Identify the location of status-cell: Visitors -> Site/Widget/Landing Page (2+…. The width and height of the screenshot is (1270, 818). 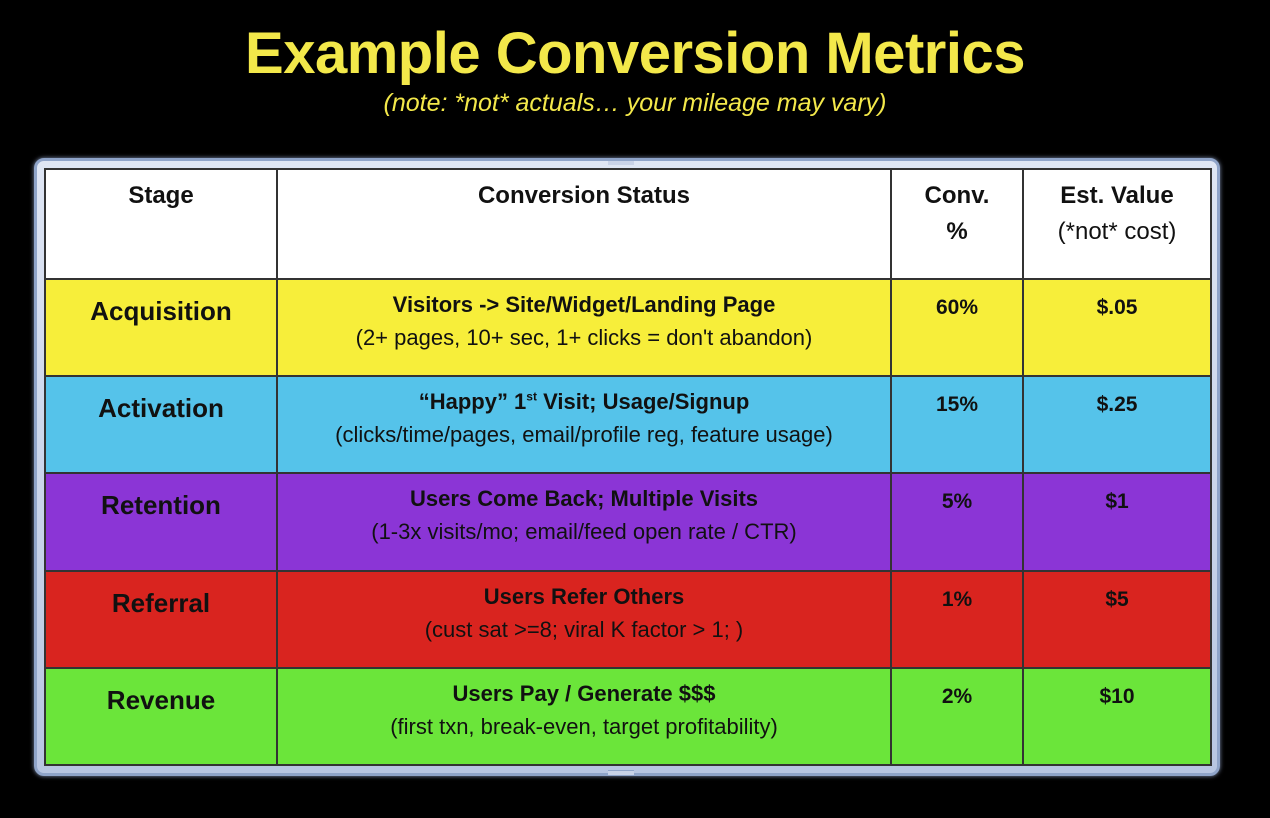
(584, 327).